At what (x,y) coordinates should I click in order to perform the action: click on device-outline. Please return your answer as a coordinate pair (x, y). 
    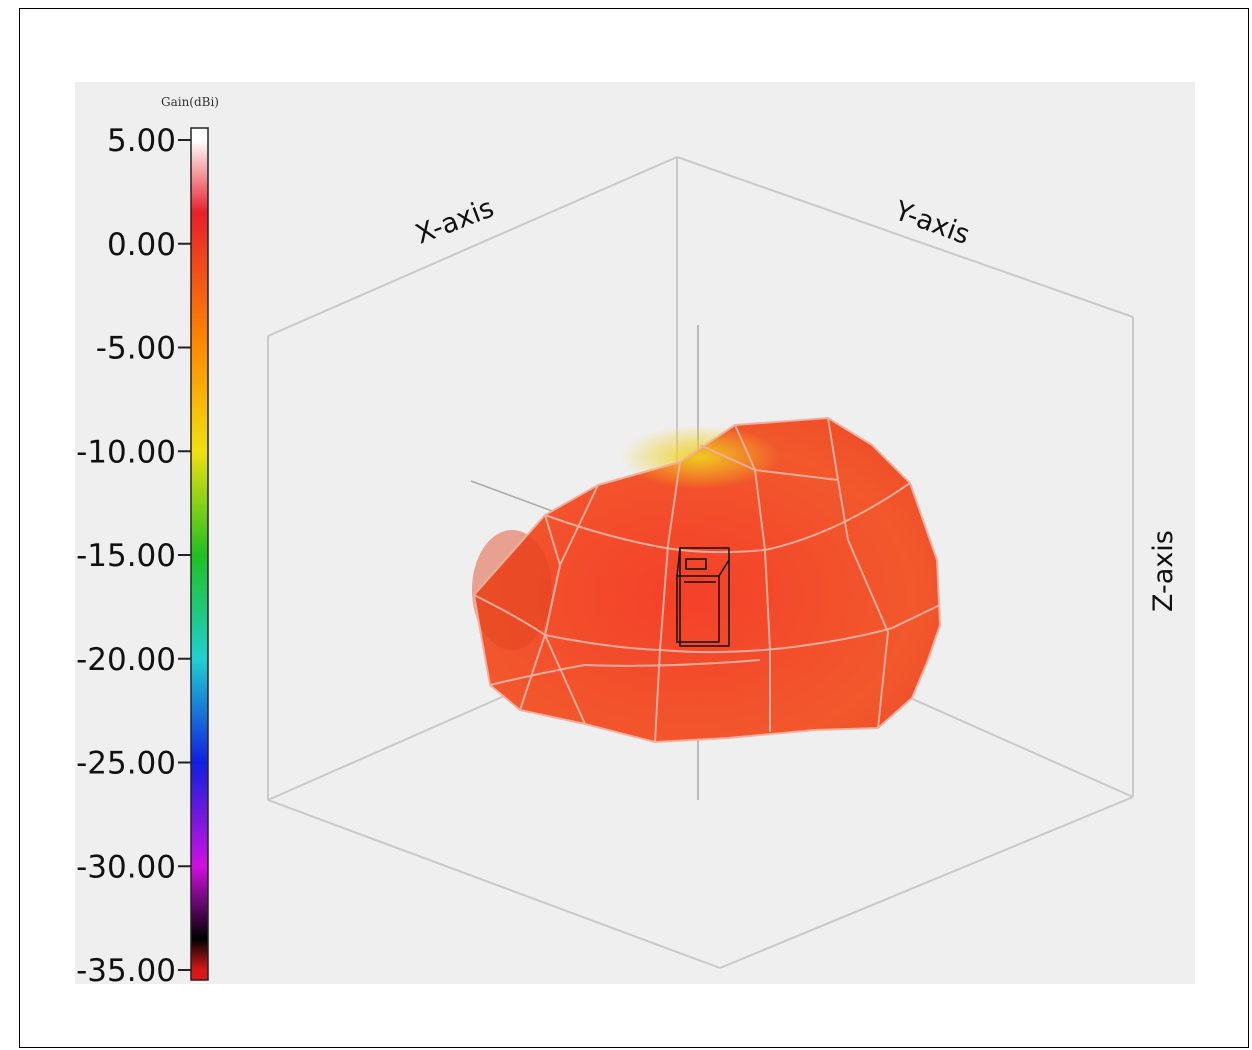
    Looking at the image, I should click on (703, 597).